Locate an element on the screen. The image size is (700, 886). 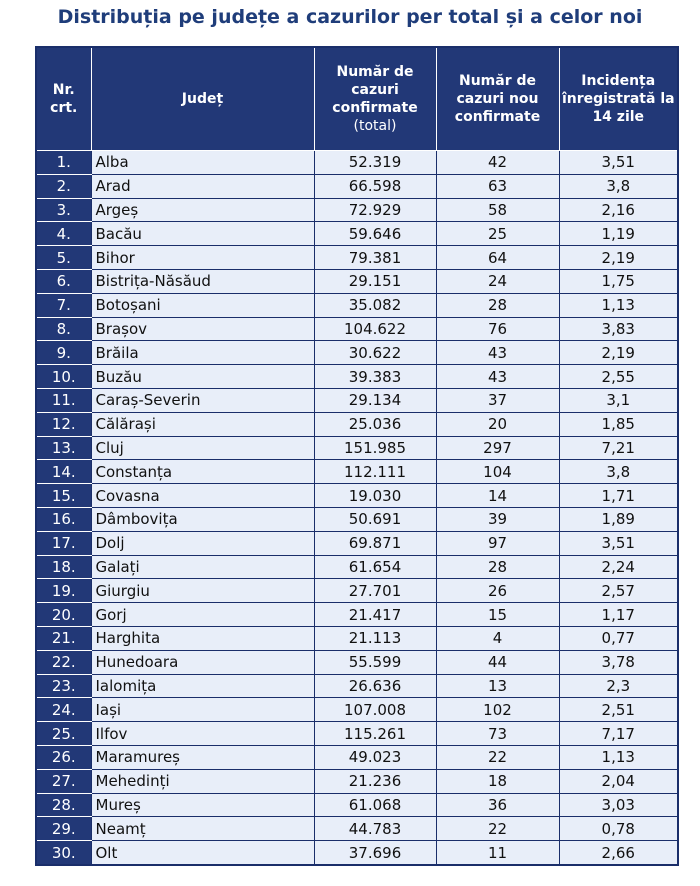
cell-nr: 19. is located at coordinates (63, 591).